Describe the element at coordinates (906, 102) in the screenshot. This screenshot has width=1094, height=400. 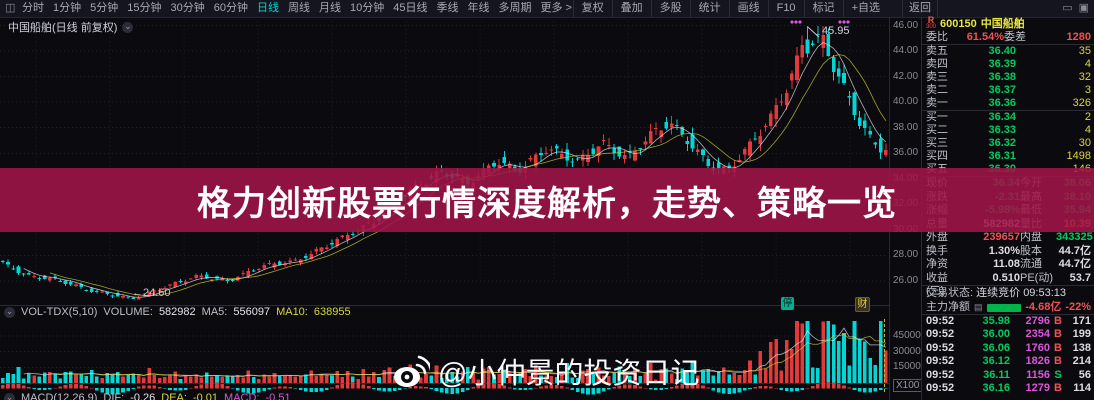
I see `price-axis-label: 40.00` at that location.